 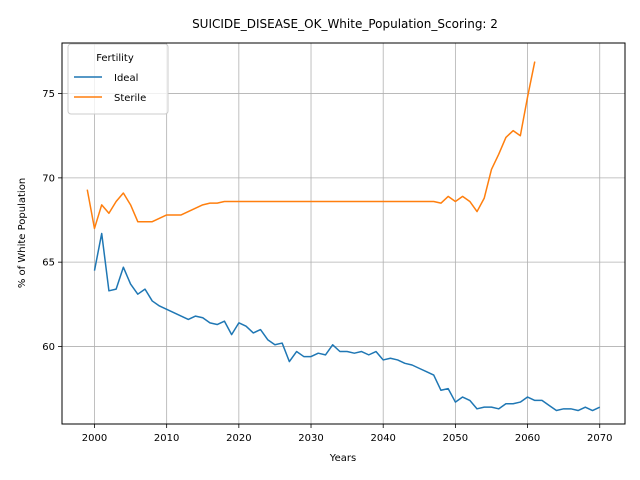 I want to click on x-tick-label: 2050, so click(x=455, y=438).